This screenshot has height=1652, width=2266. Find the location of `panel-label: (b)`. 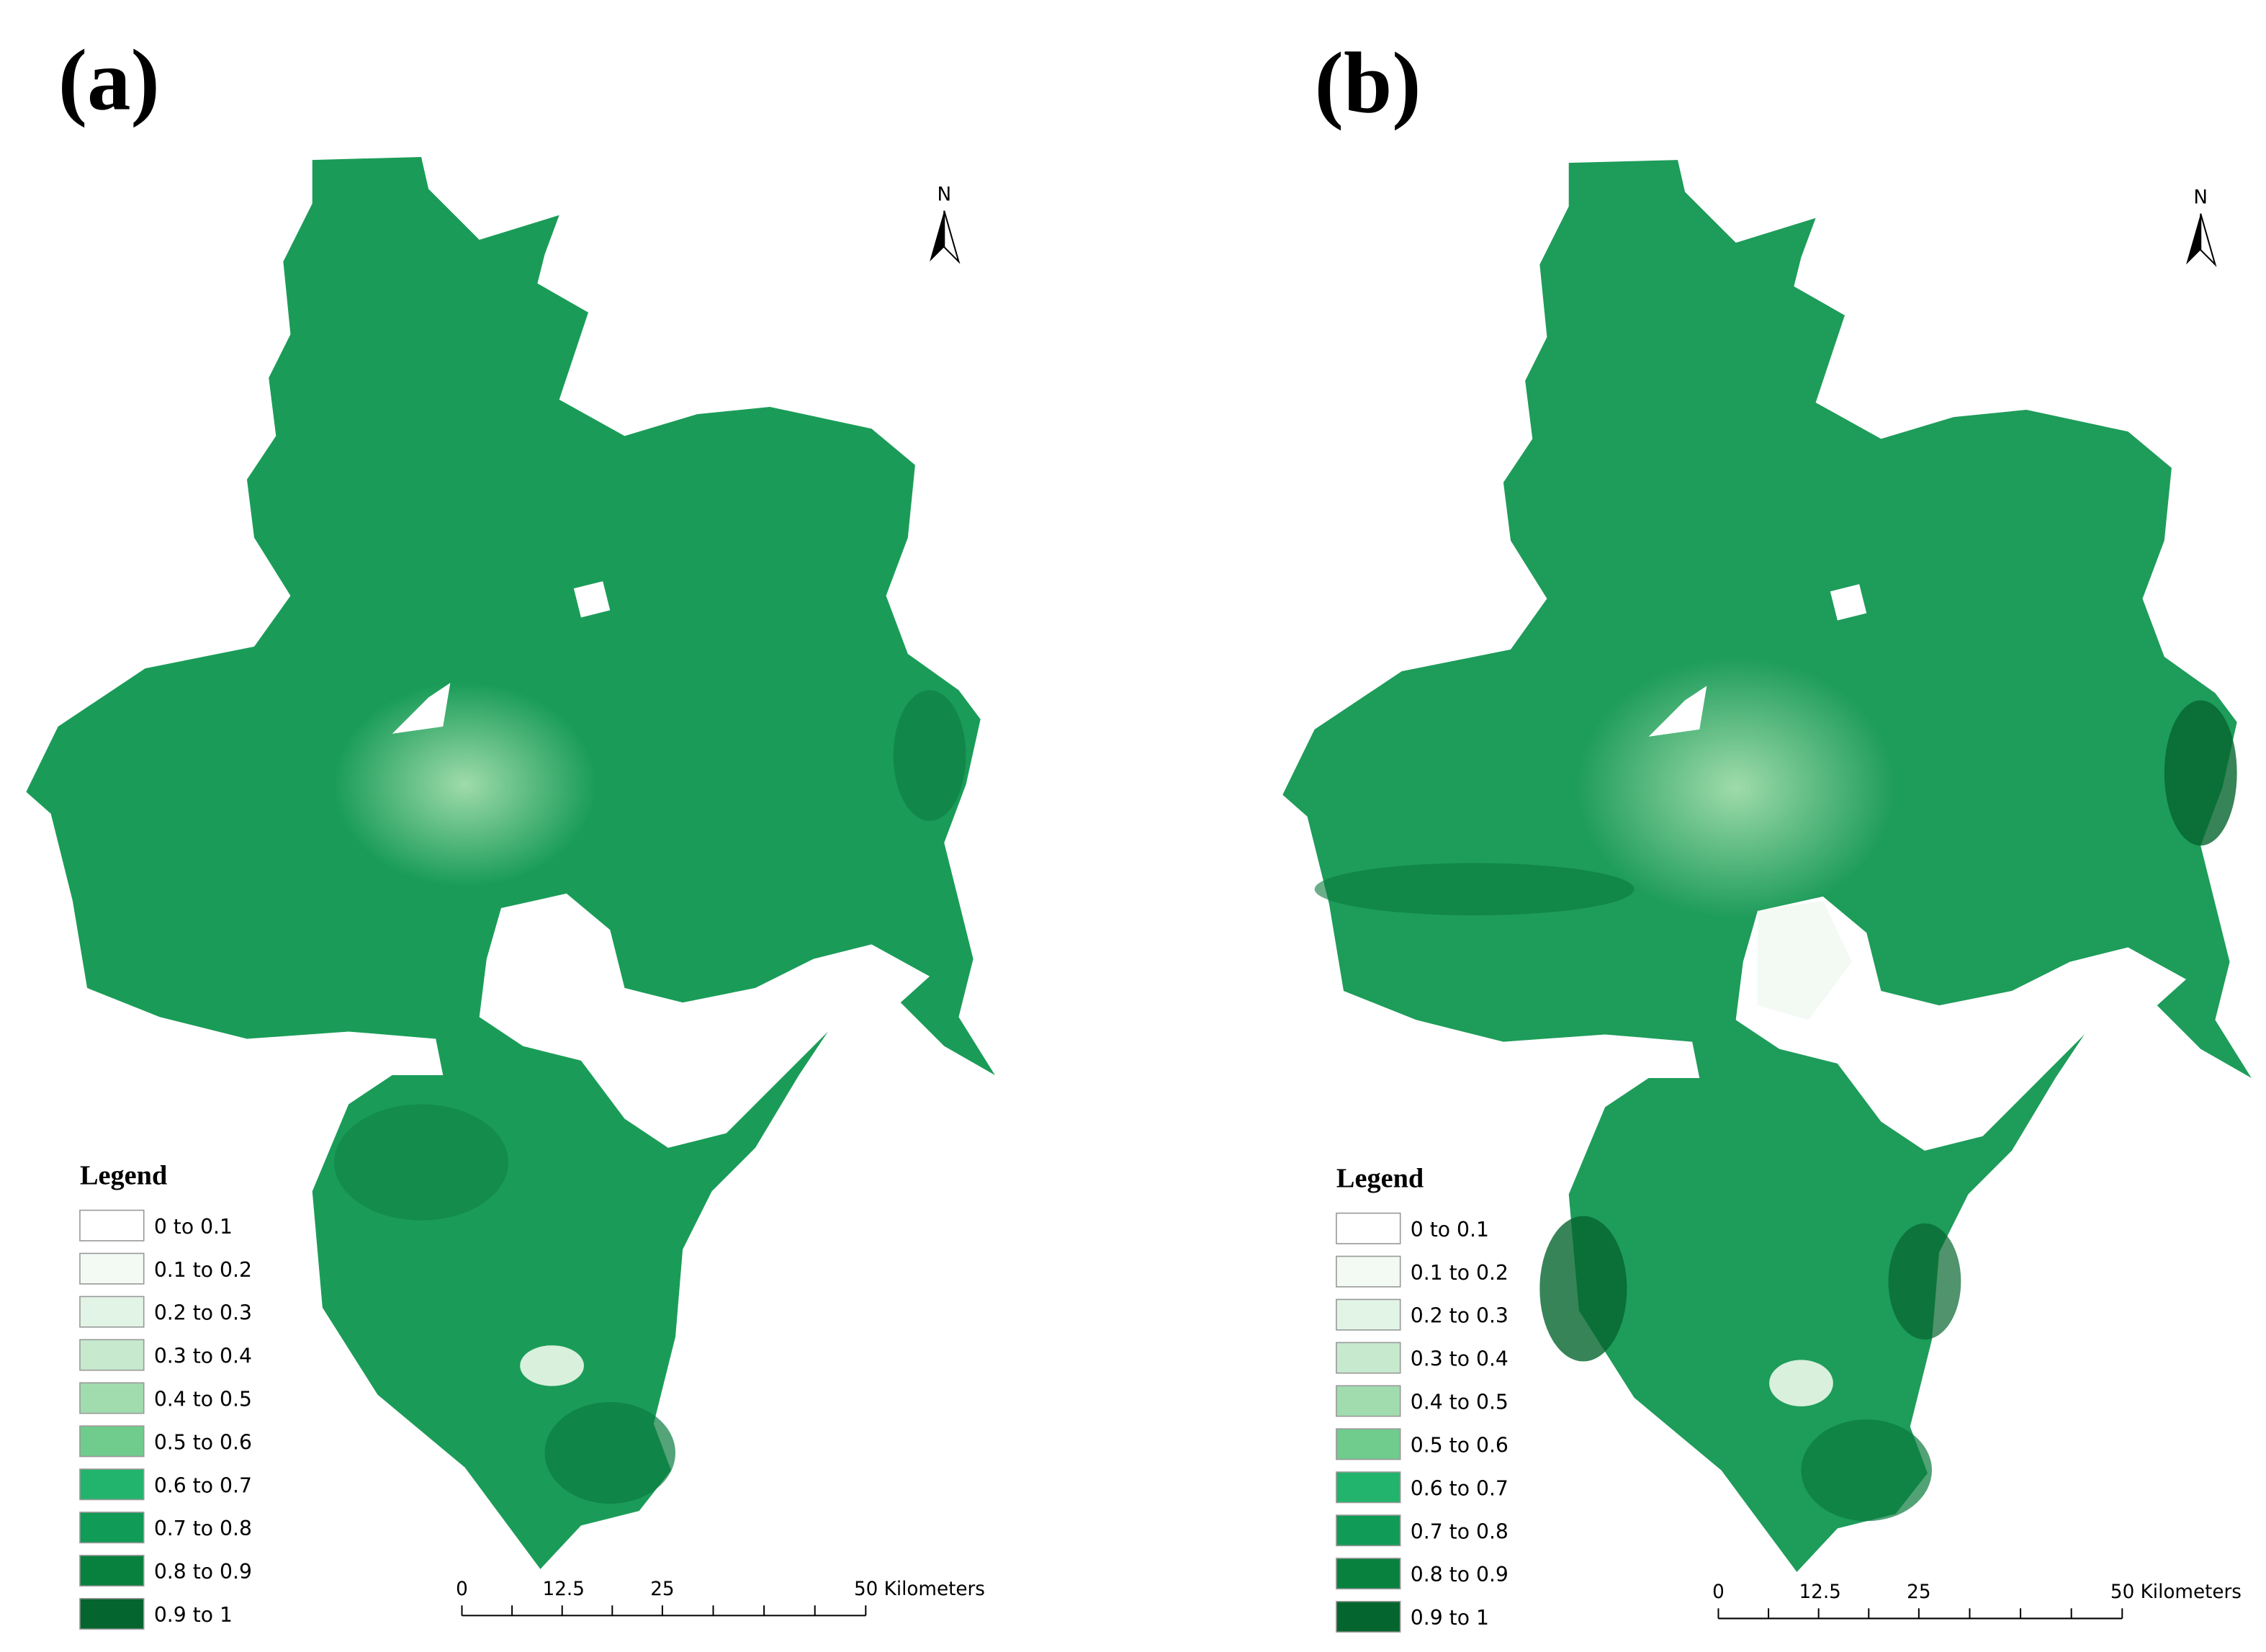

panel-label: (b) is located at coordinates (1368, 83).